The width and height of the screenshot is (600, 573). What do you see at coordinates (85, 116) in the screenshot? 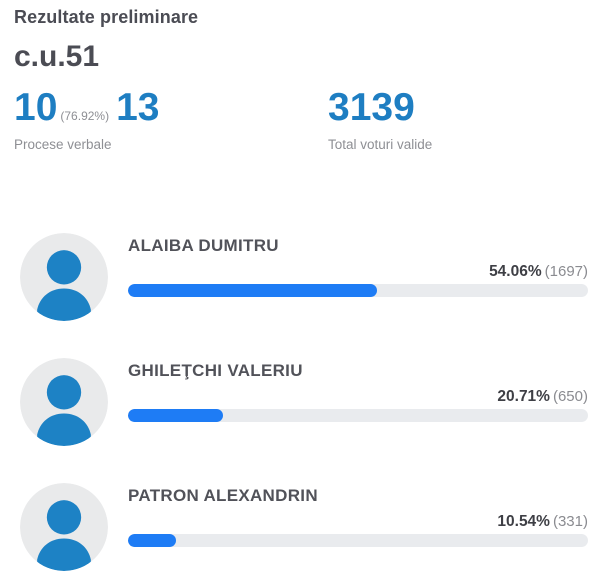
I see `protocols-percent-value: (76.92%)` at bounding box center [85, 116].